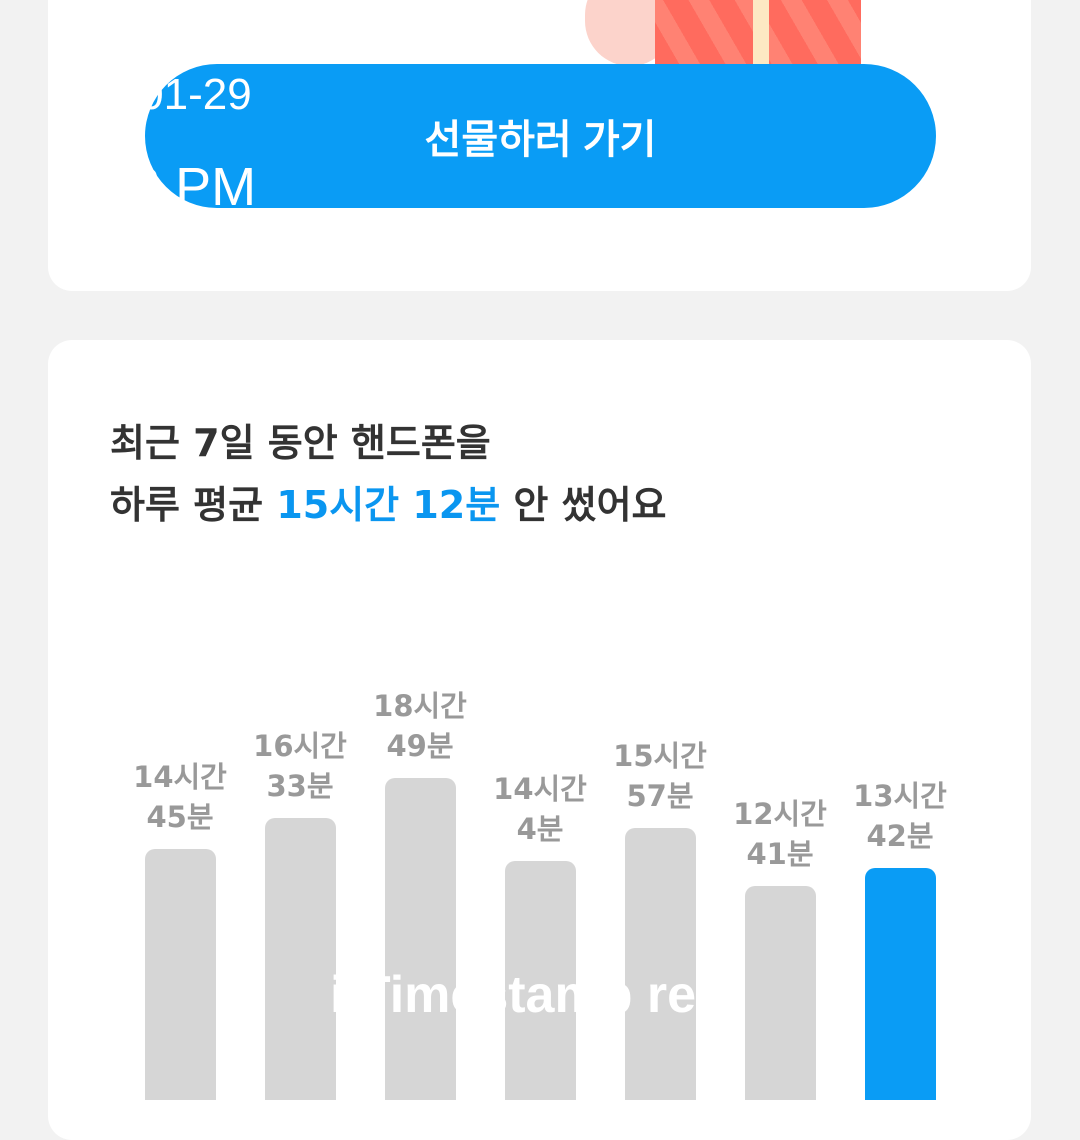  Describe the element at coordinates (300, 766) in the screenshot. I see `bar-label: 16시간 33분` at that location.